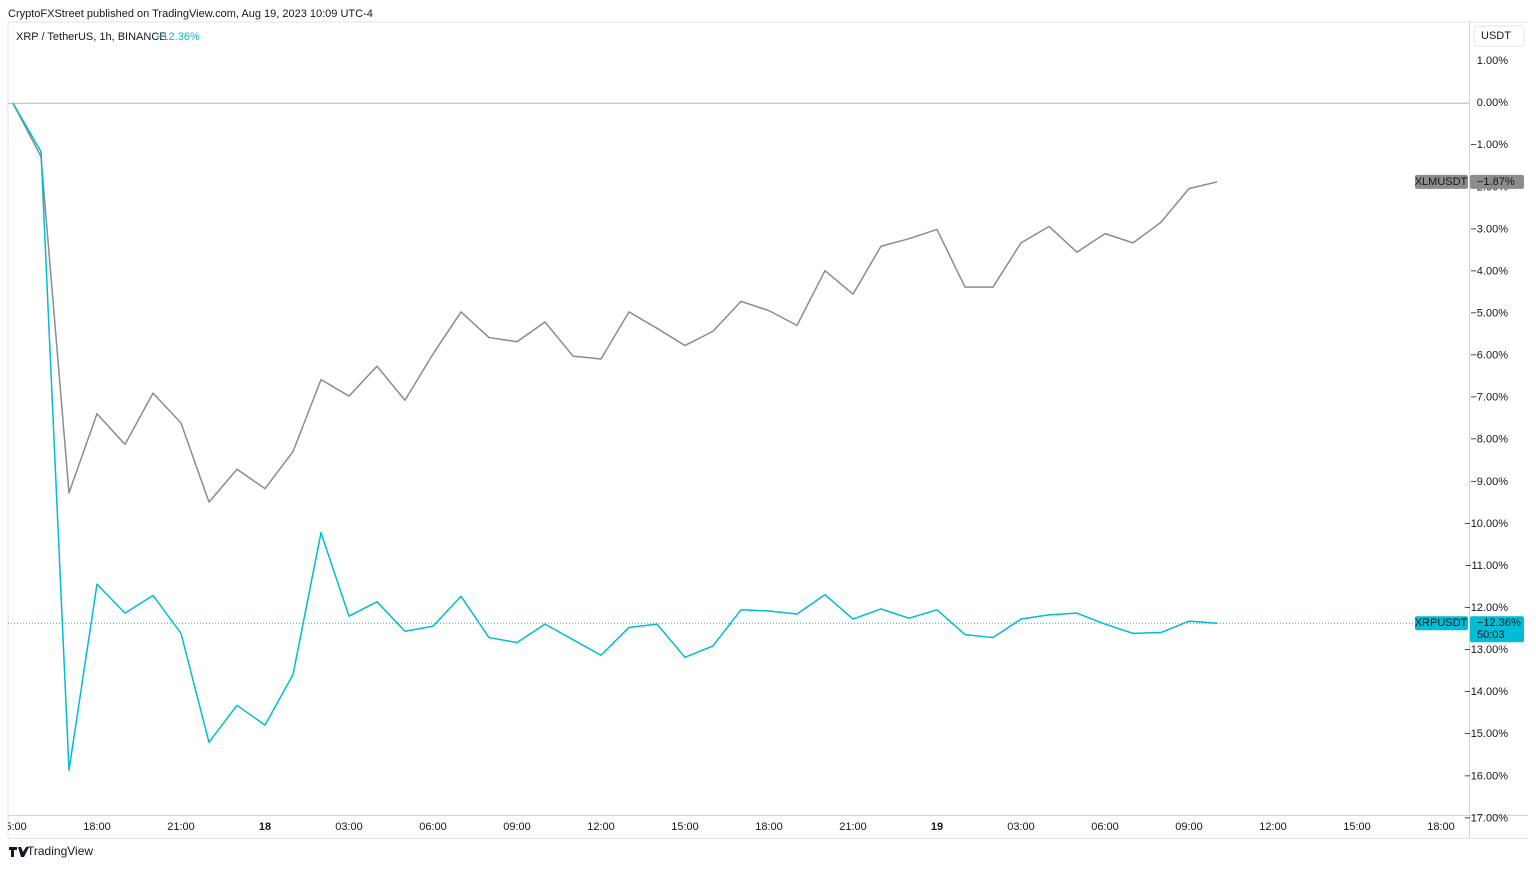  Describe the element at coordinates (1489, 356) in the screenshot. I see `y-tick-label: −6.00%` at that location.